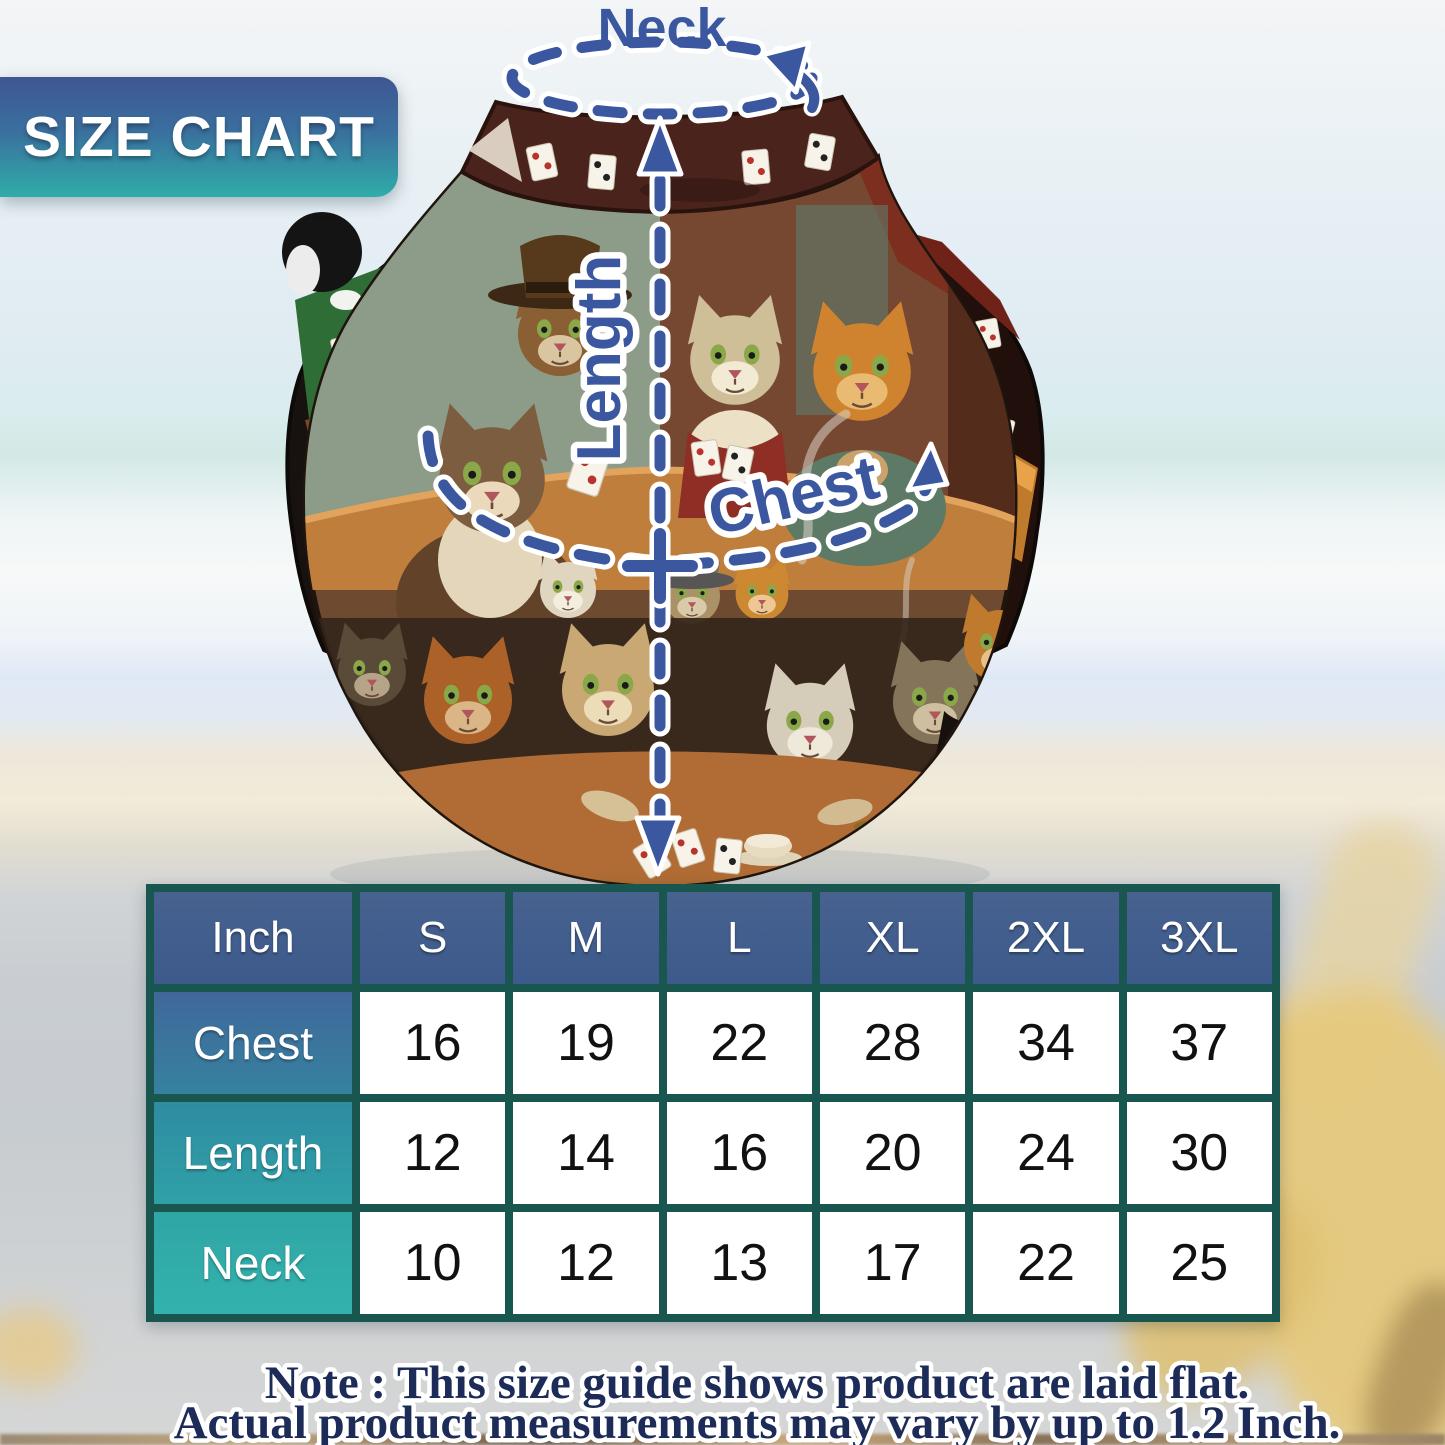 Image resolution: width=1445 pixels, height=1445 pixels. What do you see at coordinates (1046, 1153) in the screenshot?
I see `length-value-2xl: 24` at bounding box center [1046, 1153].